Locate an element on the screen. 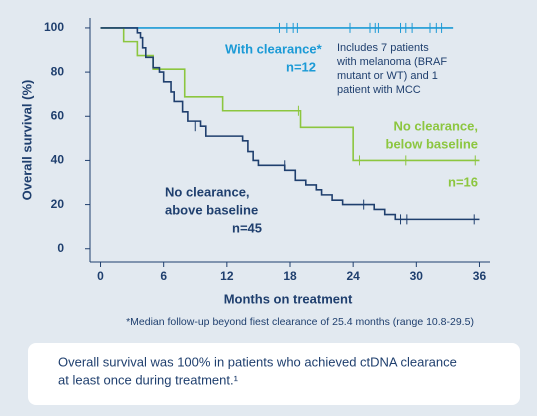  summary-box is located at coordinates (274, 374).